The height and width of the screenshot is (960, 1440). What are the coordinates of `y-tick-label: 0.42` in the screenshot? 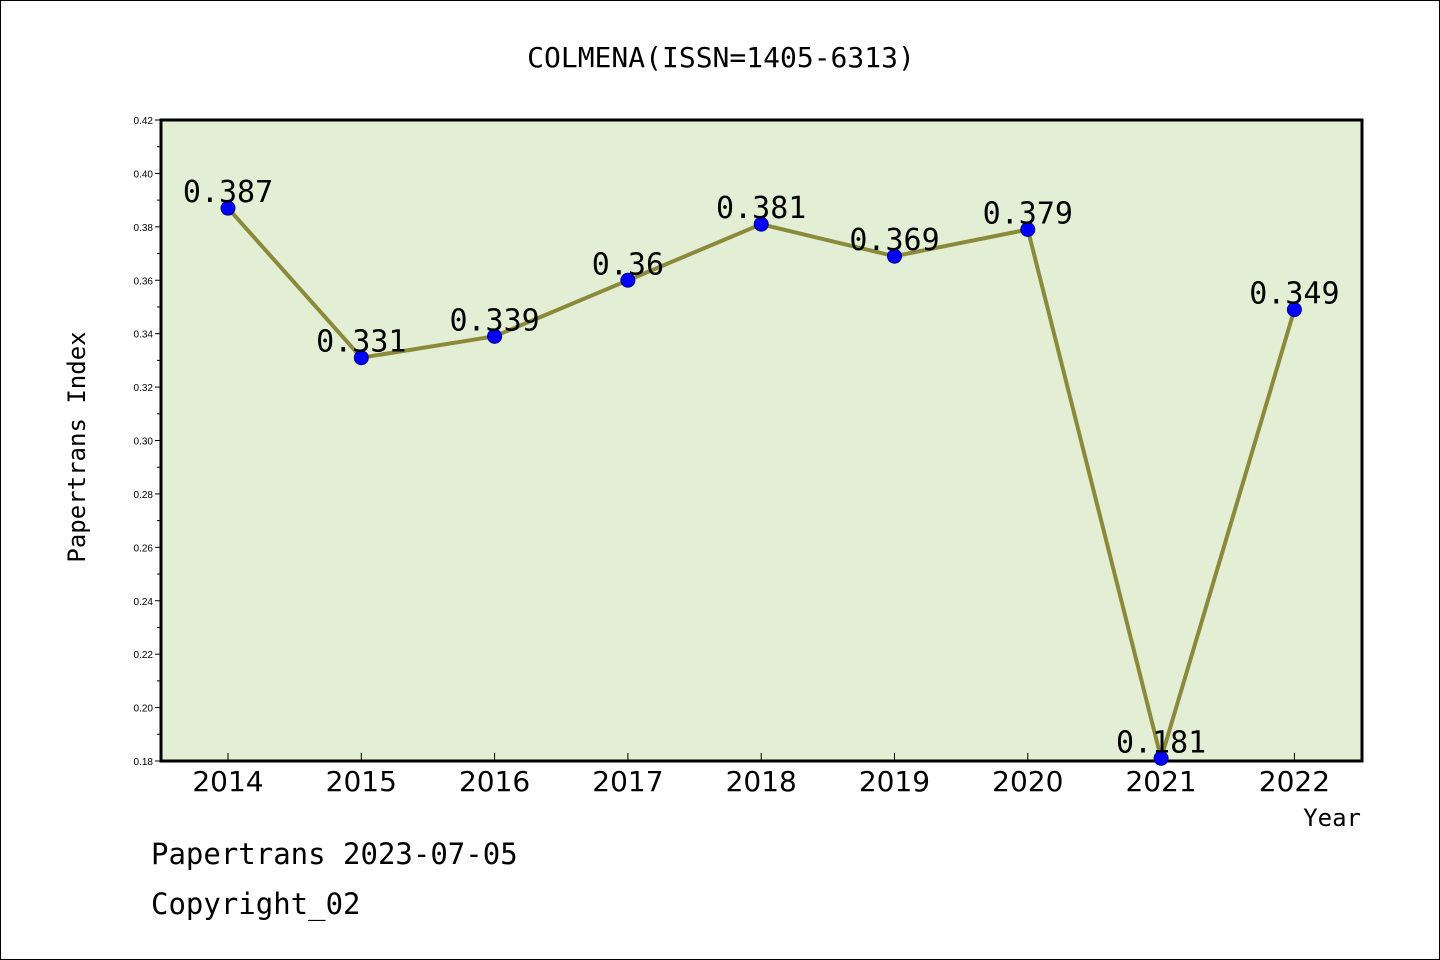 It's located at (144, 121).